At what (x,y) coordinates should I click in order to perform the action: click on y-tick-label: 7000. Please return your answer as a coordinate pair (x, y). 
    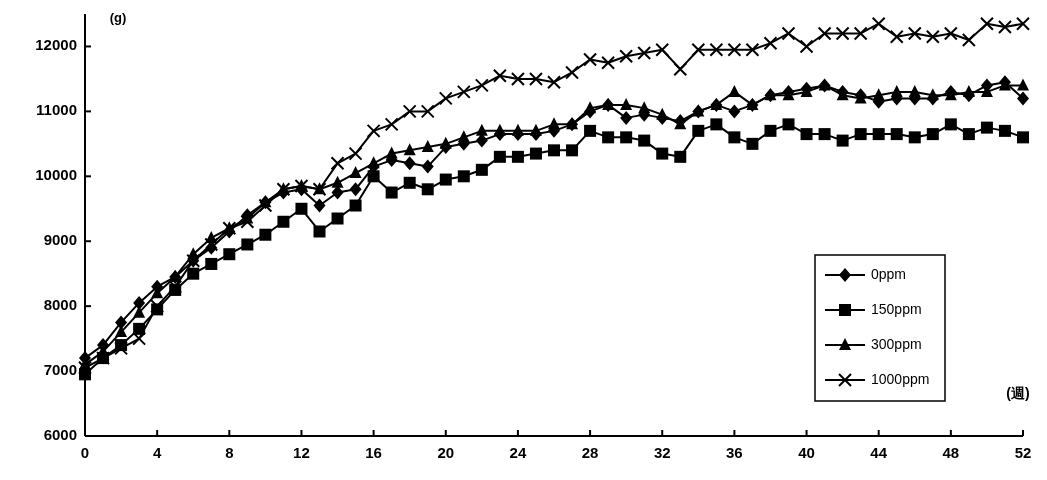
    Looking at the image, I should click on (60, 370).